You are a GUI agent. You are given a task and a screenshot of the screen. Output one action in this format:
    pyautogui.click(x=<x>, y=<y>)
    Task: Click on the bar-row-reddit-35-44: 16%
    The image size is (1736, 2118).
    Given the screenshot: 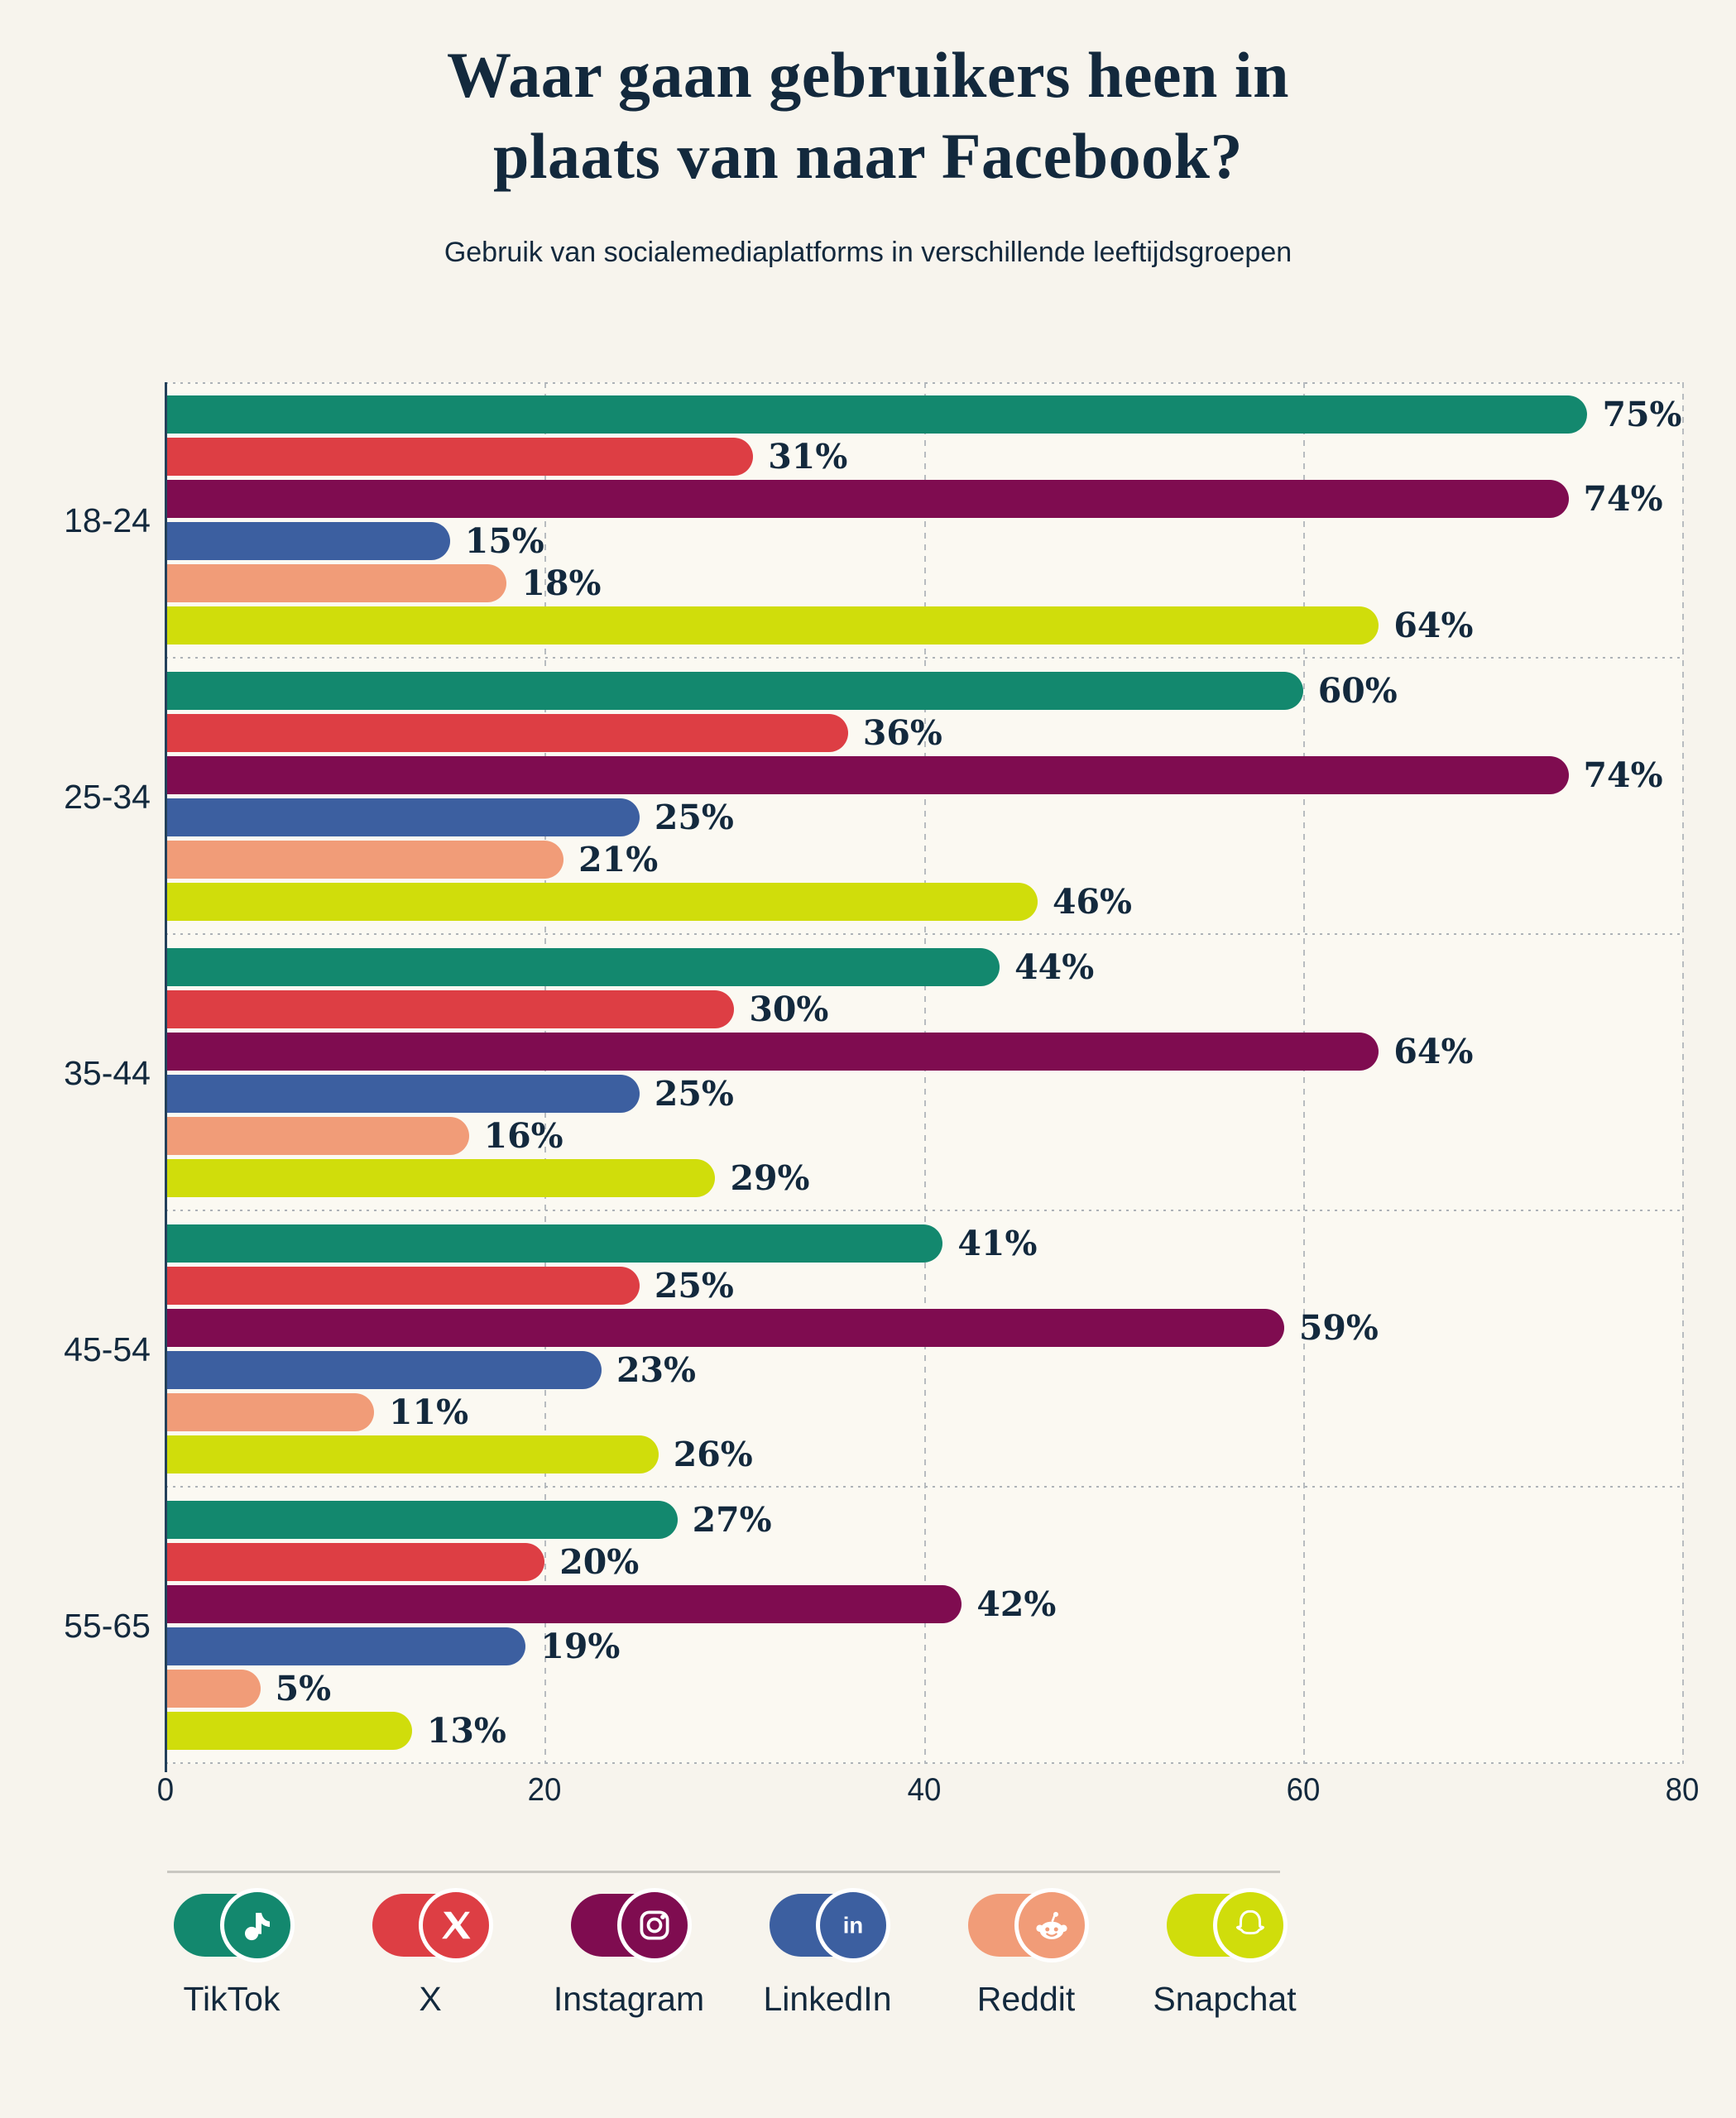 What is the action you would take?
    pyautogui.click(x=923, y=1136)
    